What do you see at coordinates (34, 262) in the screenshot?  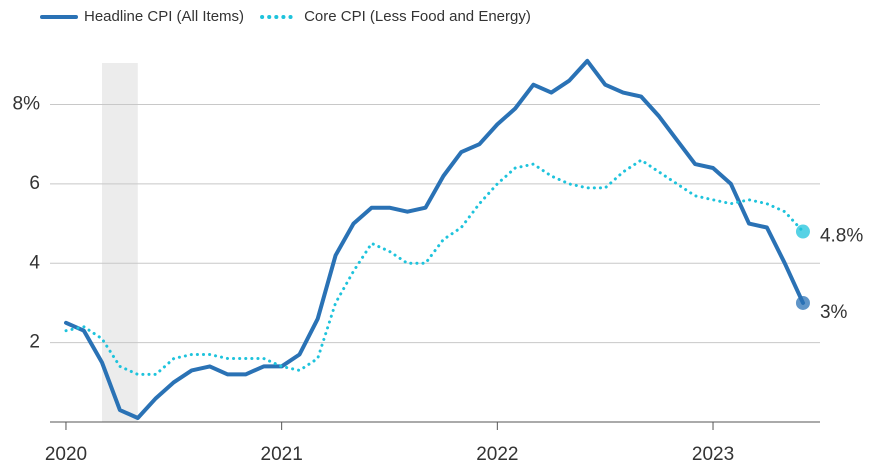 I see `y-tick-label: 4` at bounding box center [34, 262].